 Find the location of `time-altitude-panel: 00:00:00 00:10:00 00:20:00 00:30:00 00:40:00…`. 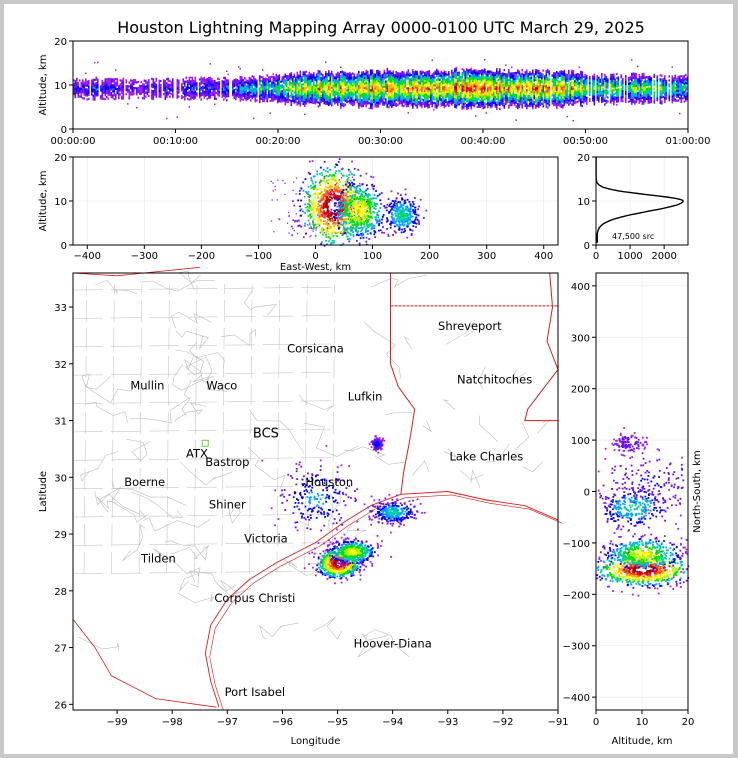

time-altitude-panel: 00:00:00 00:10:00 00:20:00 00:30:00 00:40:00… is located at coordinates (374, 92).